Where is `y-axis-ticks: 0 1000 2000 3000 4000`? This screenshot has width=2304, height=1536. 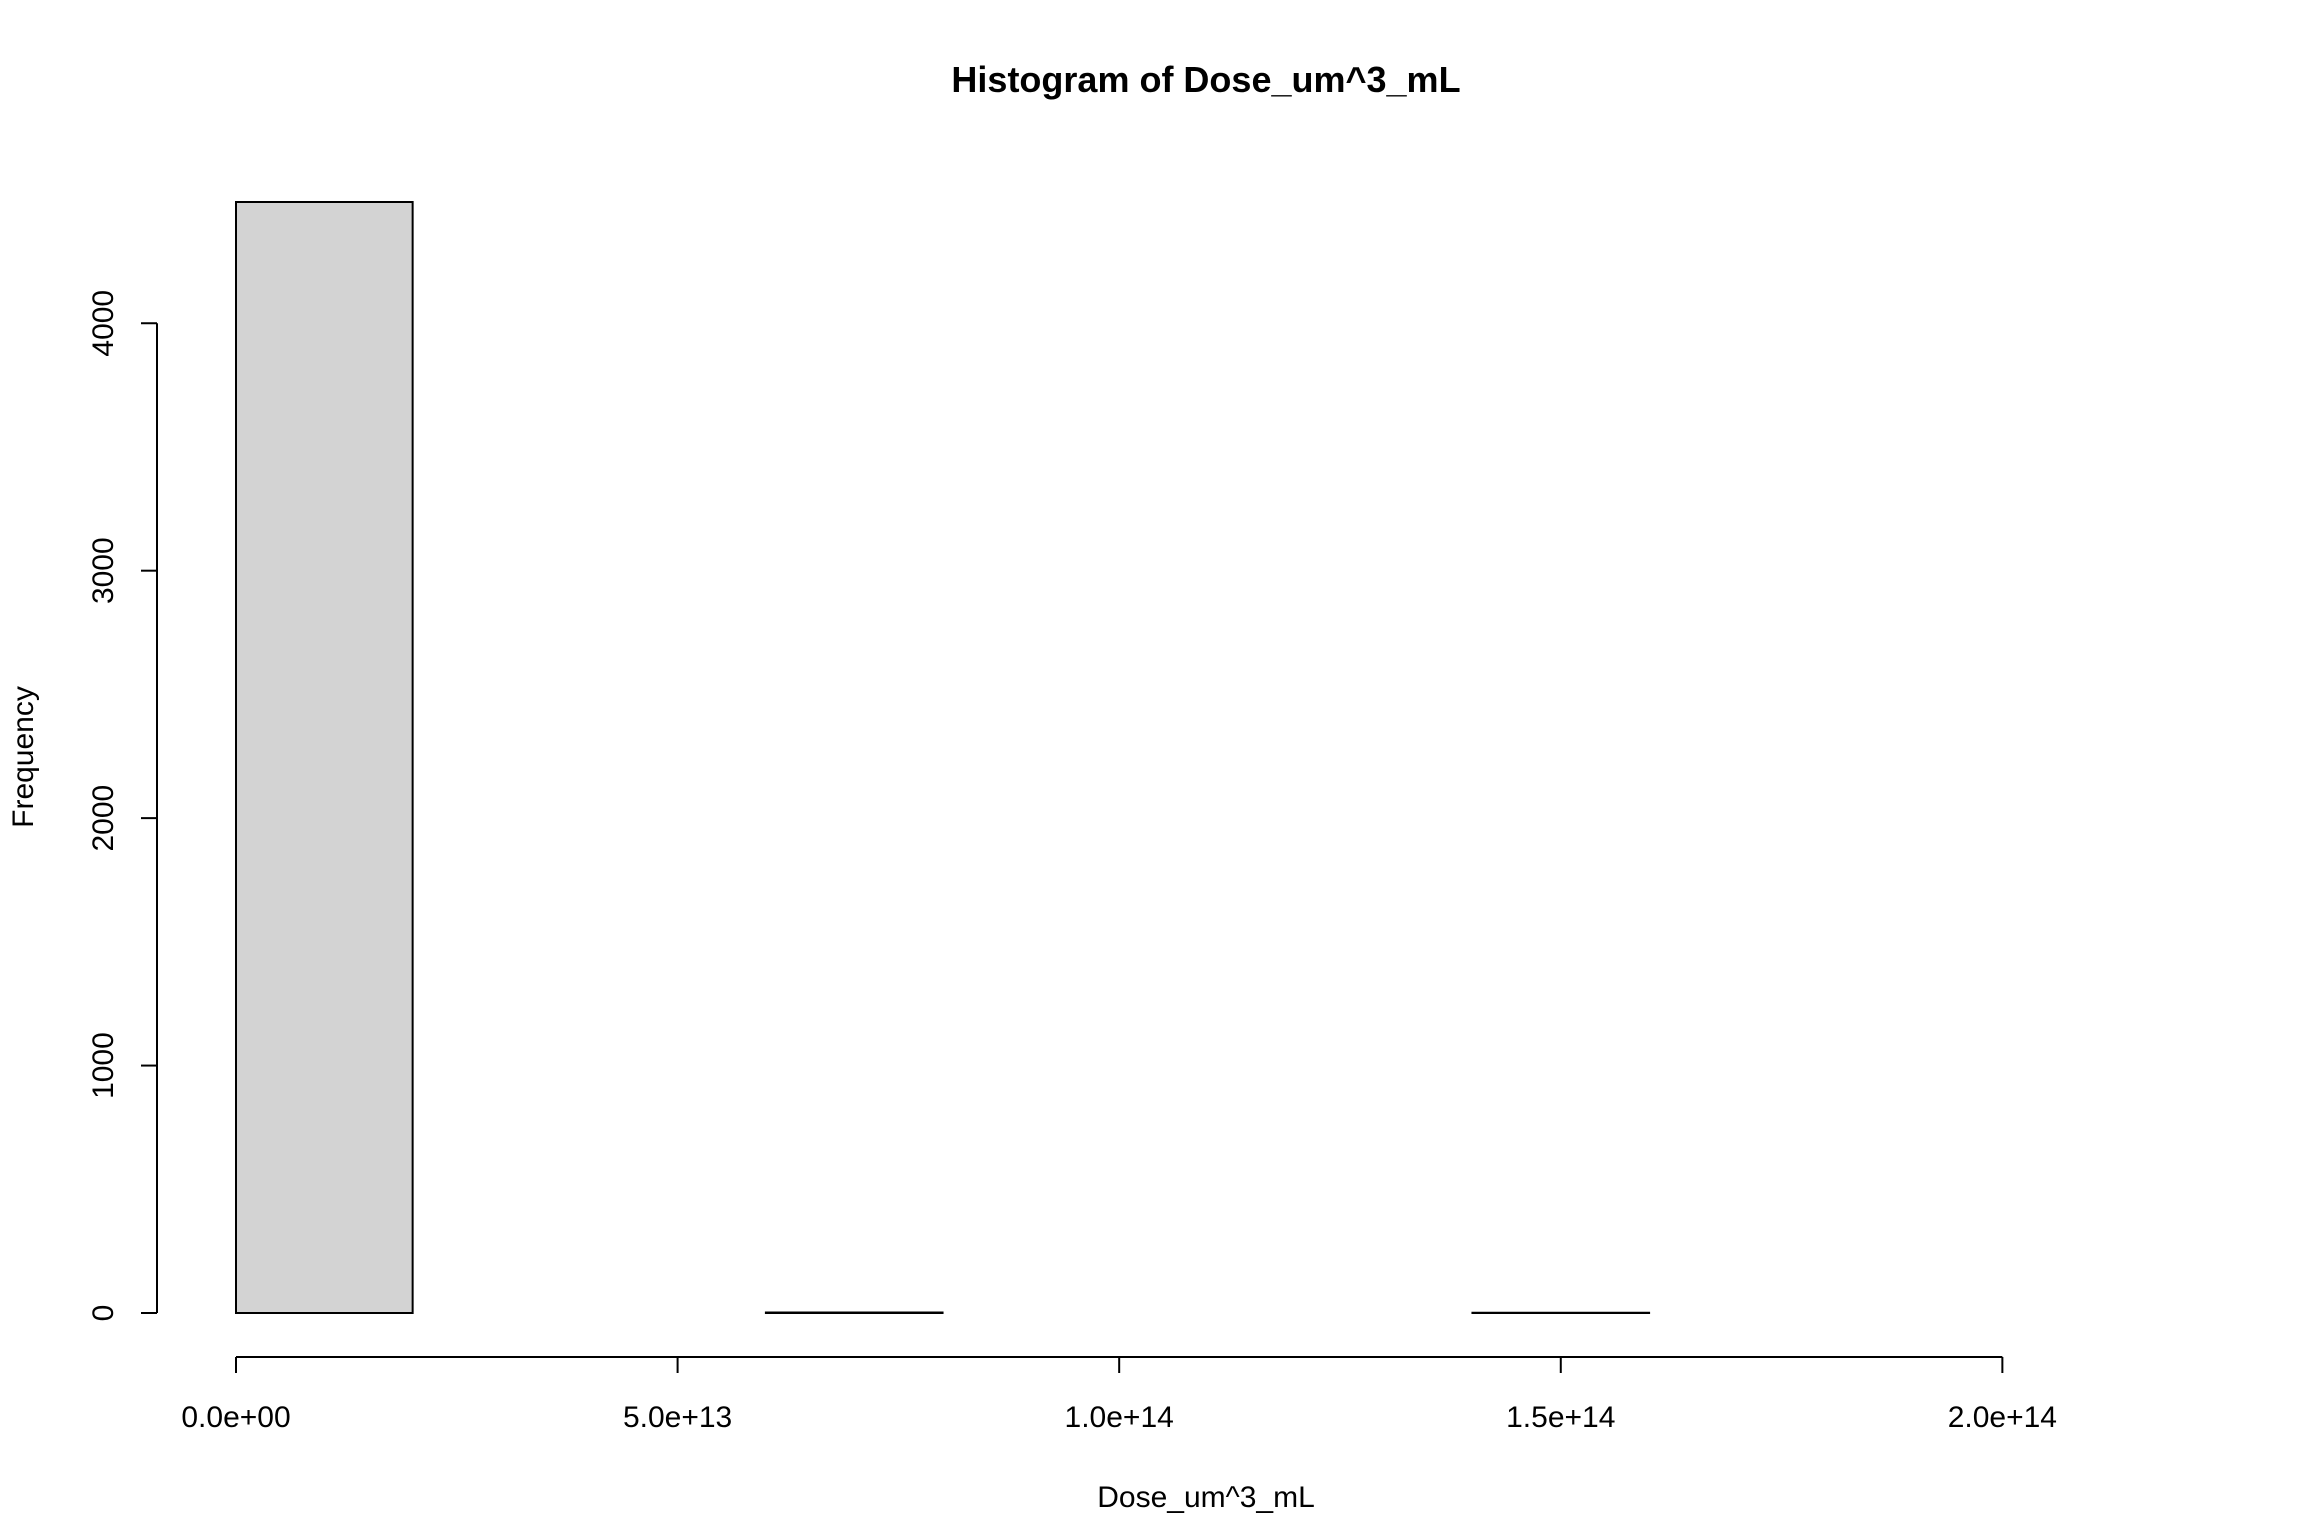
y-axis-ticks: 0 1000 2000 3000 4000 is located at coordinates (122, 805).